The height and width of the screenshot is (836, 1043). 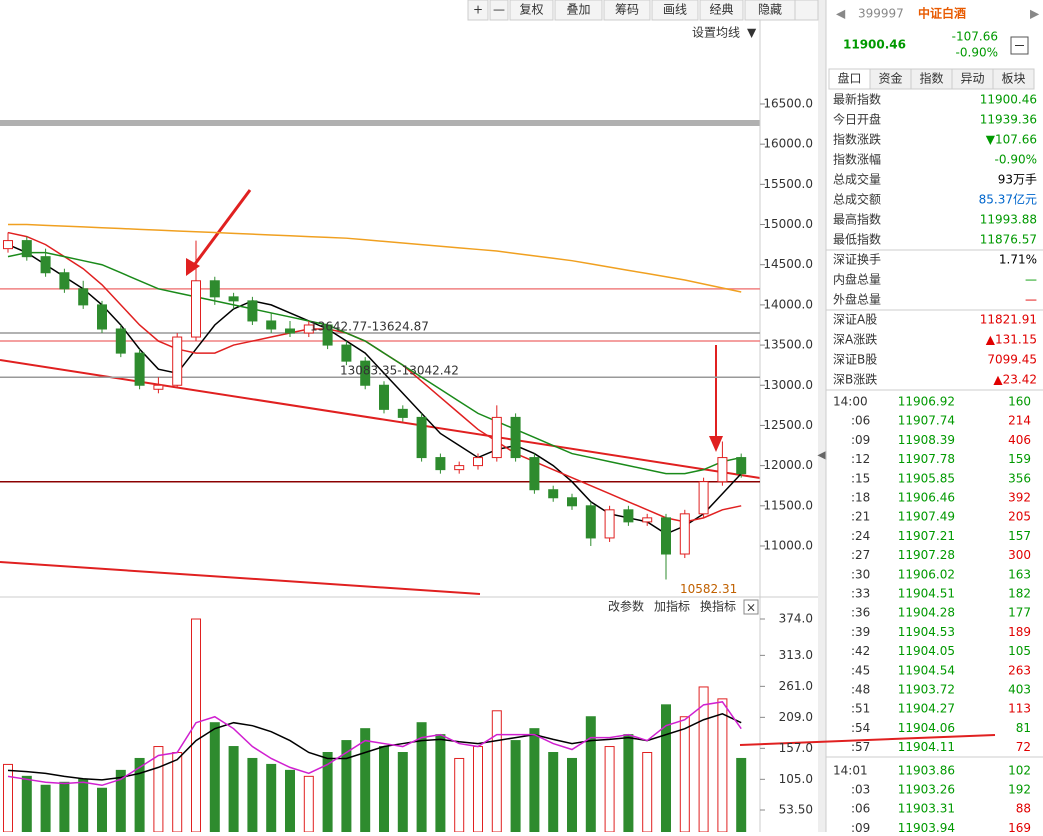 What do you see at coordinates (1023, 809) in the screenshot?
I see `tick-volume: 88` at bounding box center [1023, 809].